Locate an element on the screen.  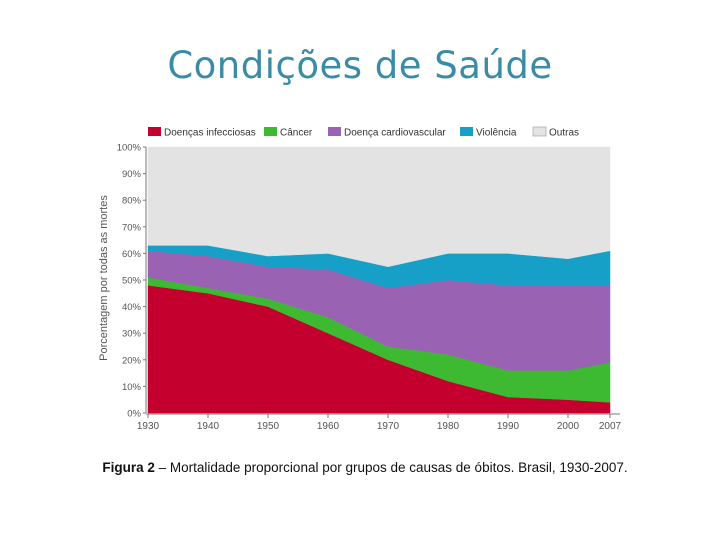
legend-item-cancer: Câncer is located at coordinates (288, 133).